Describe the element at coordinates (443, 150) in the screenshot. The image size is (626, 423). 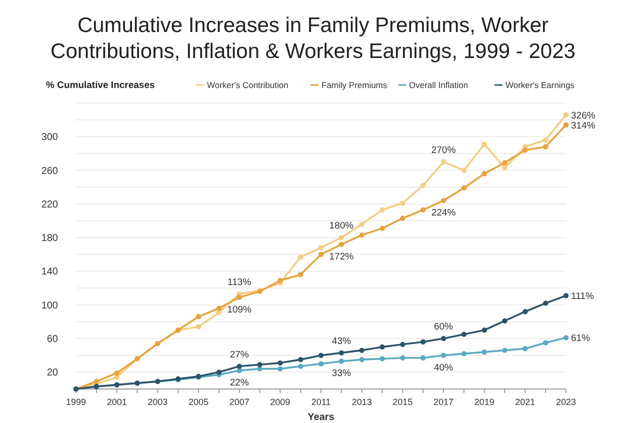
I see `annotation: 270%` at that location.